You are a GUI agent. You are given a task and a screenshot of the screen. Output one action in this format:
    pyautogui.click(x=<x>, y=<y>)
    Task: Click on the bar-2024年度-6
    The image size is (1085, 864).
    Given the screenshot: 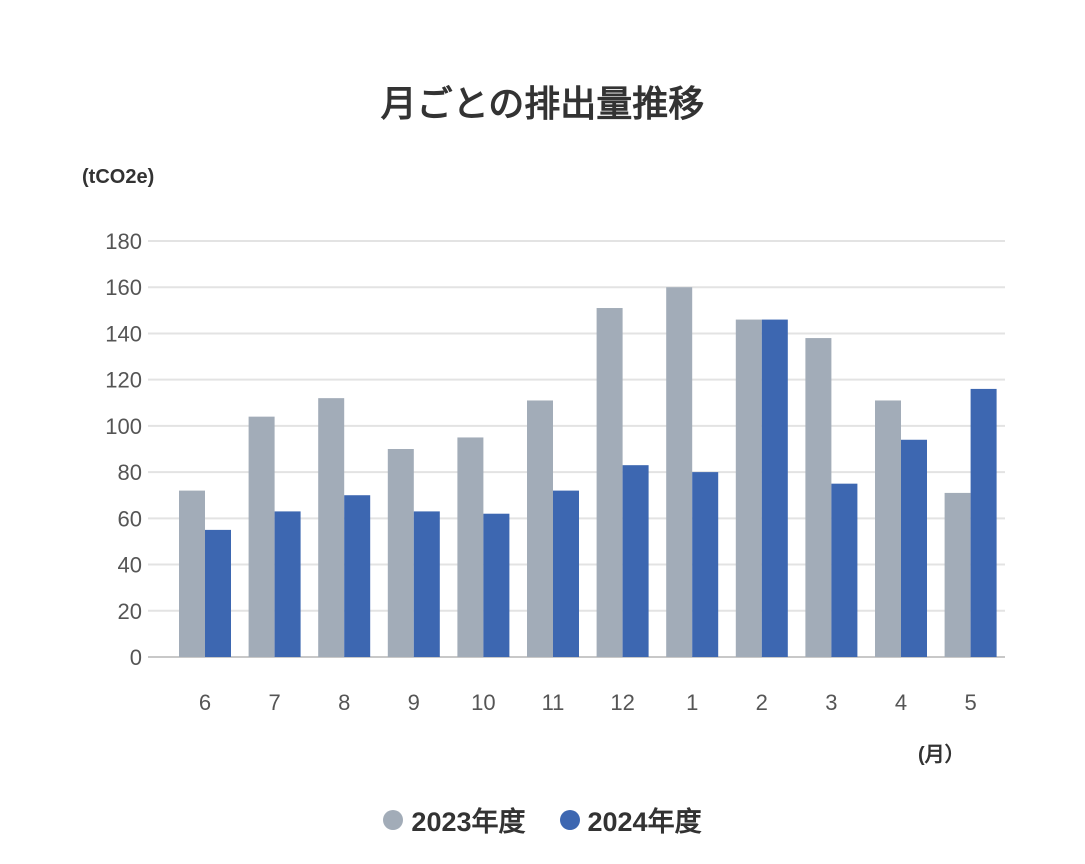 What is the action you would take?
    pyautogui.click(x=218, y=593)
    